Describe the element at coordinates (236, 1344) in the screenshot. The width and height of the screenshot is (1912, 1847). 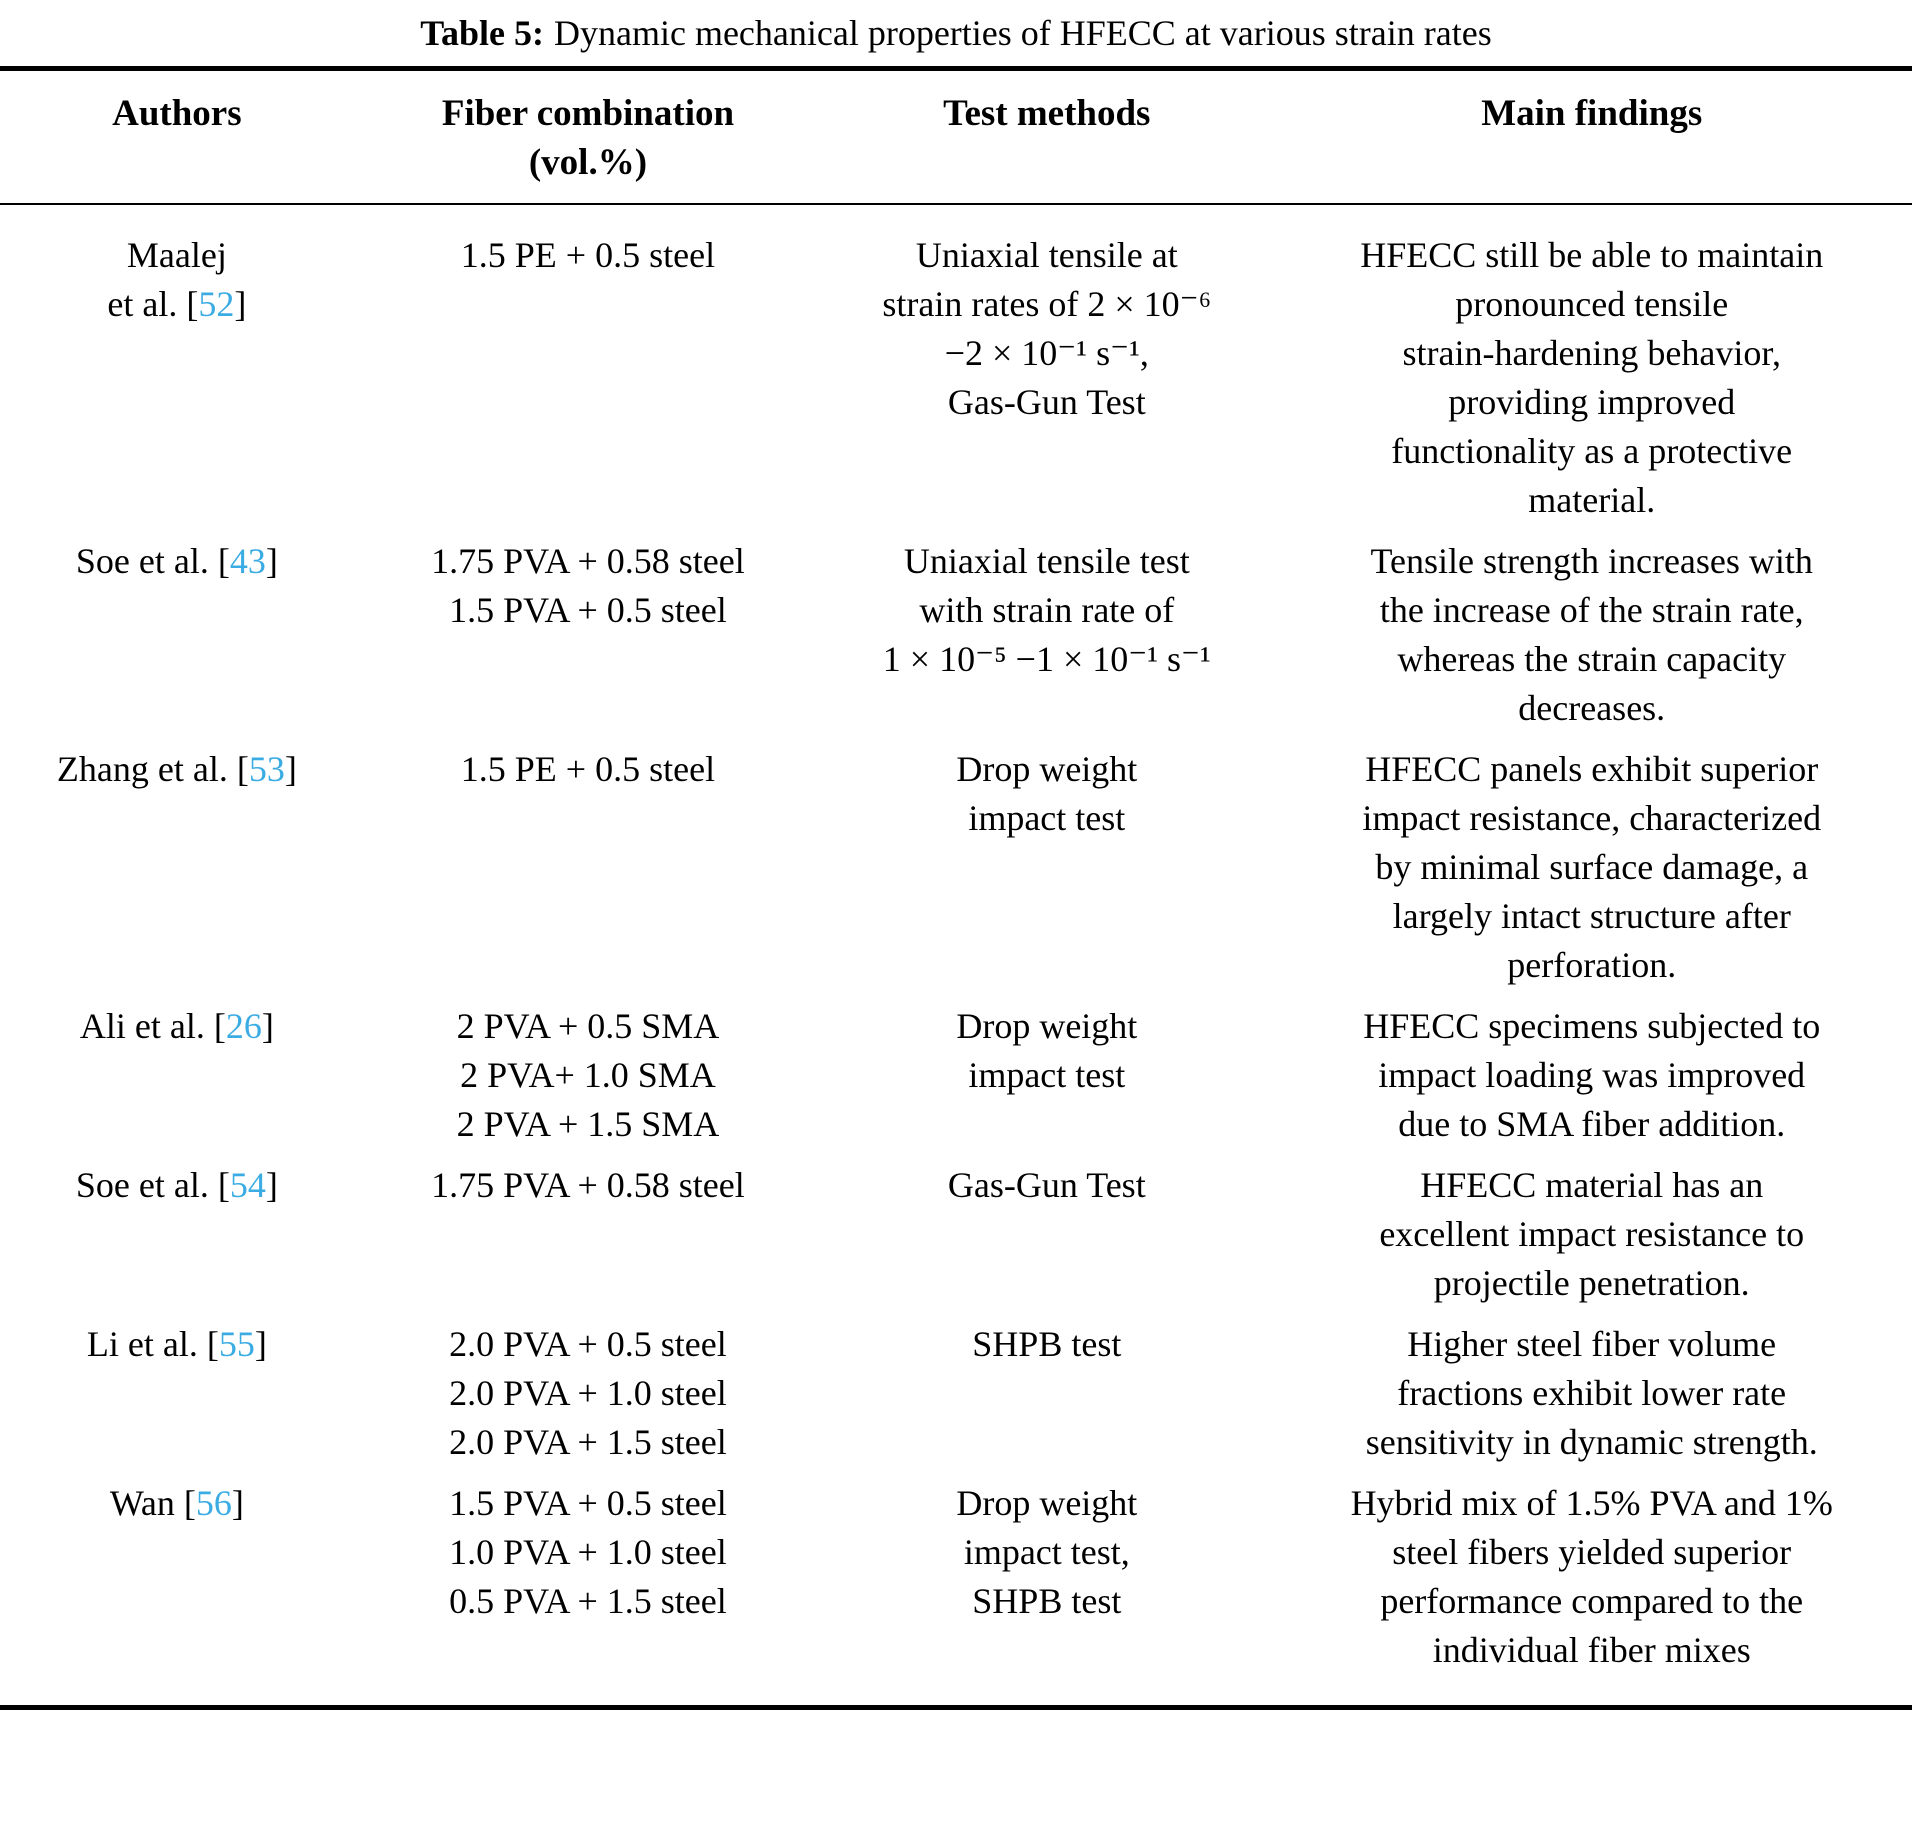
I see `citation-link: 55` at that location.